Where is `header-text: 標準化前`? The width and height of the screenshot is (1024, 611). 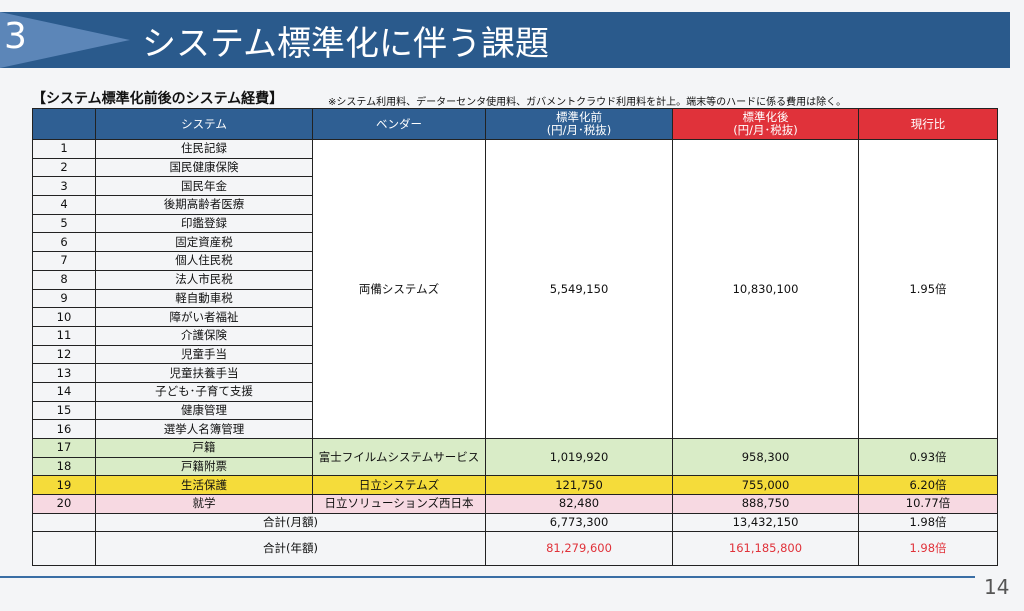 header-text: 標準化前 is located at coordinates (579, 117).